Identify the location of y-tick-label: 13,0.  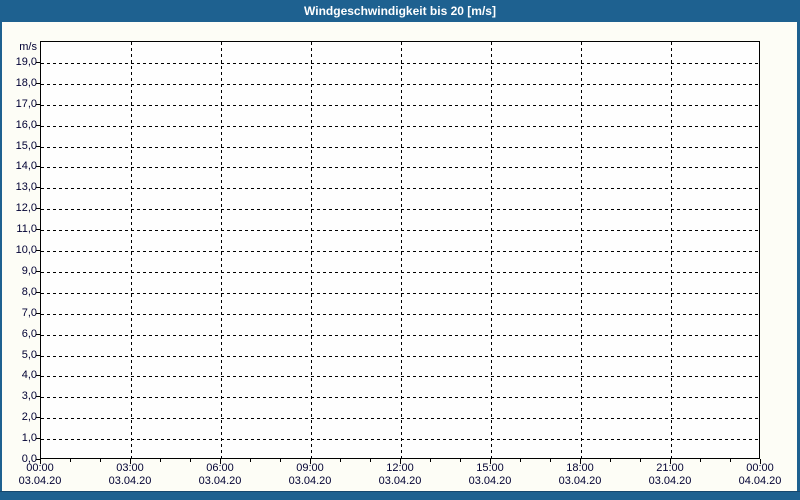
(26, 187).